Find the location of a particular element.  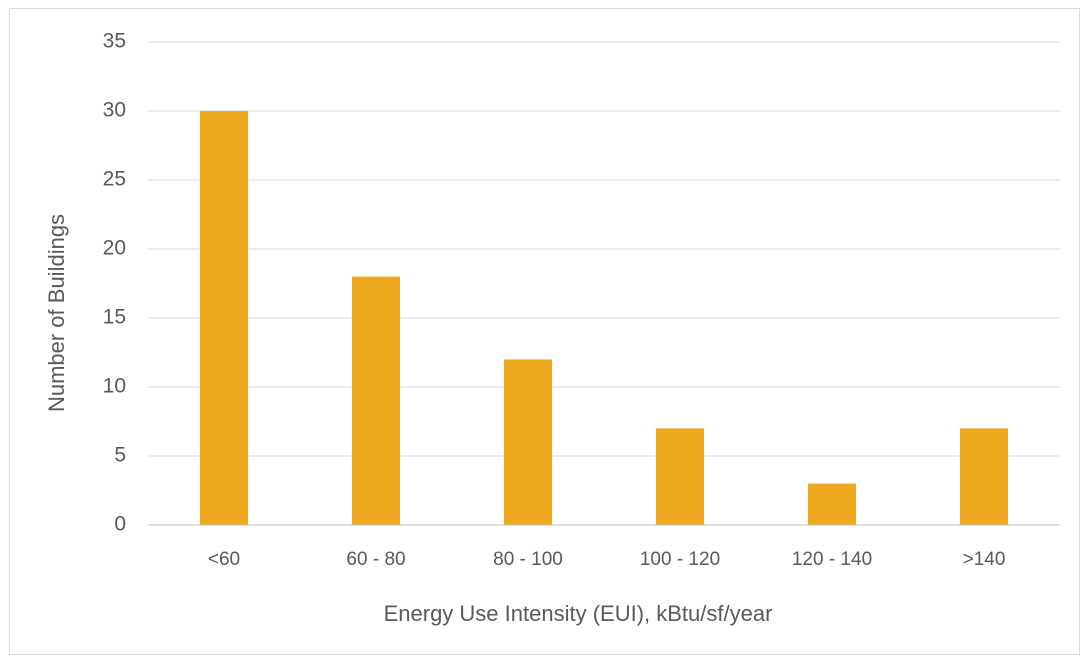

y-tick-label: 20 is located at coordinates (114, 248).